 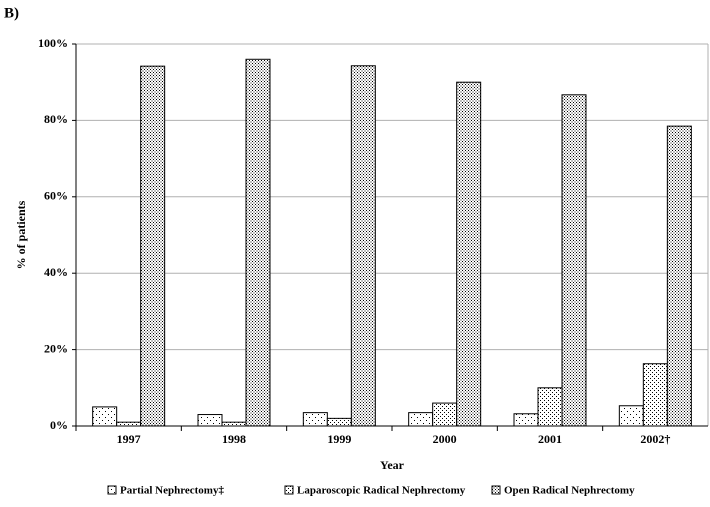 What do you see at coordinates (59, 425) in the screenshot?
I see `y-tick-label: 0%` at bounding box center [59, 425].